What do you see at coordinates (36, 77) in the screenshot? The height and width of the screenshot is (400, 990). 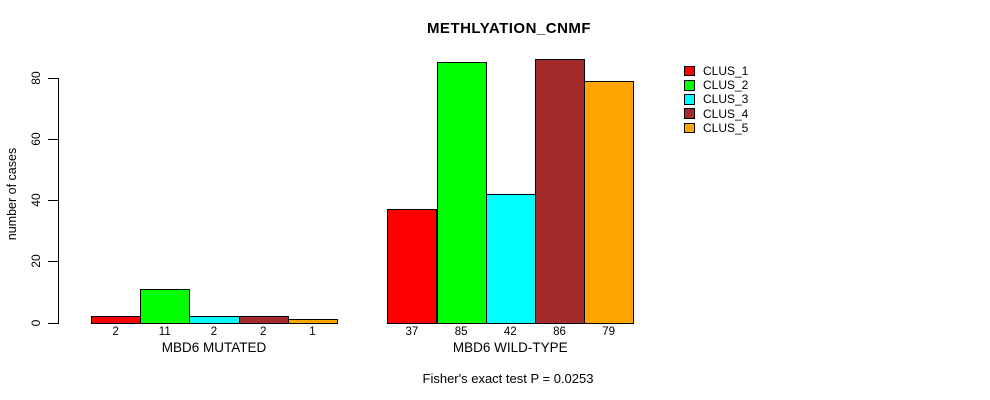 I see `y-tick-label: 80` at bounding box center [36, 77].